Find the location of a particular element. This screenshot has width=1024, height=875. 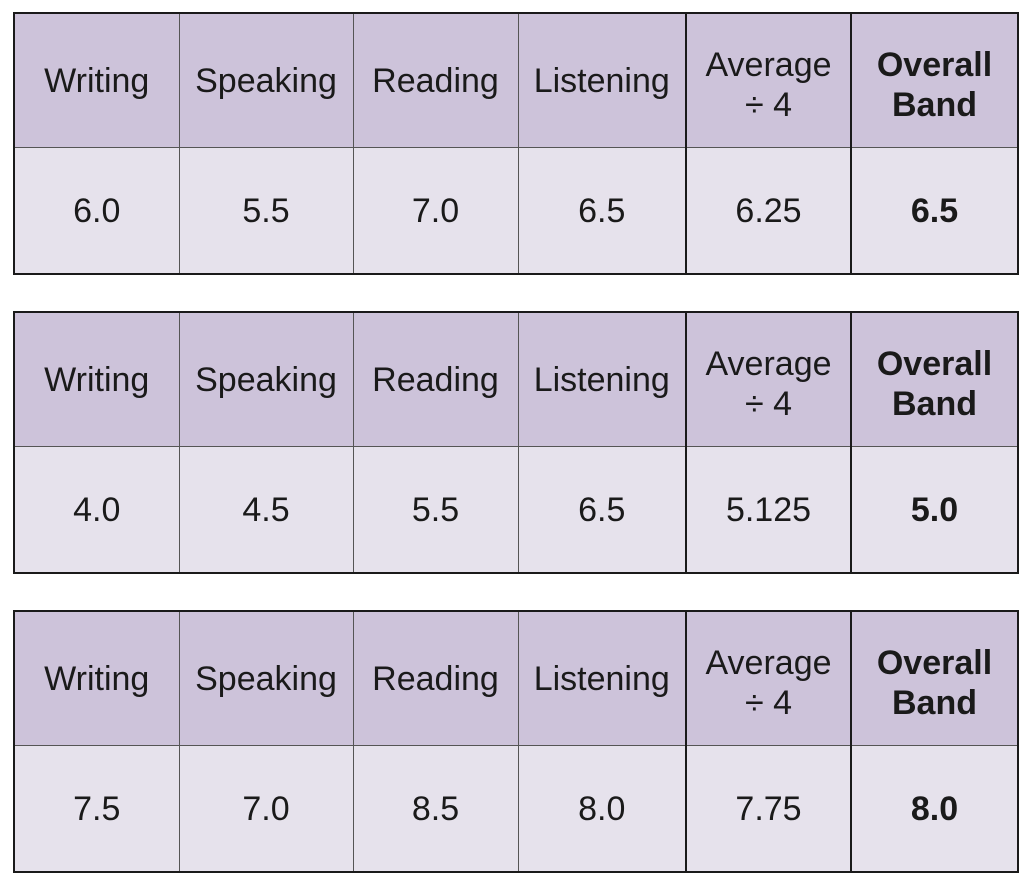

values-row: 4.0 4.5 5.5 6.5 5.125 5.0 is located at coordinates (516, 510).